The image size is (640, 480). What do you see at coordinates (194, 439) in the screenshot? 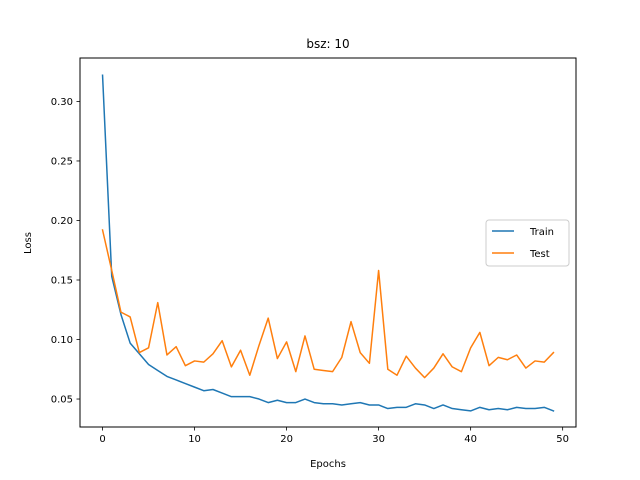
I see `x-tick-label: 10` at bounding box center [194, 439].